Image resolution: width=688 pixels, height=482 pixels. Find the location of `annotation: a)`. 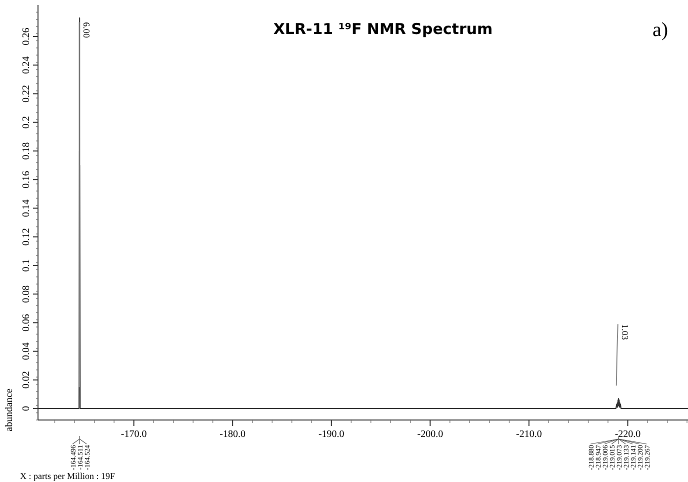

annotation: a) is located at coordinates (660, 30).